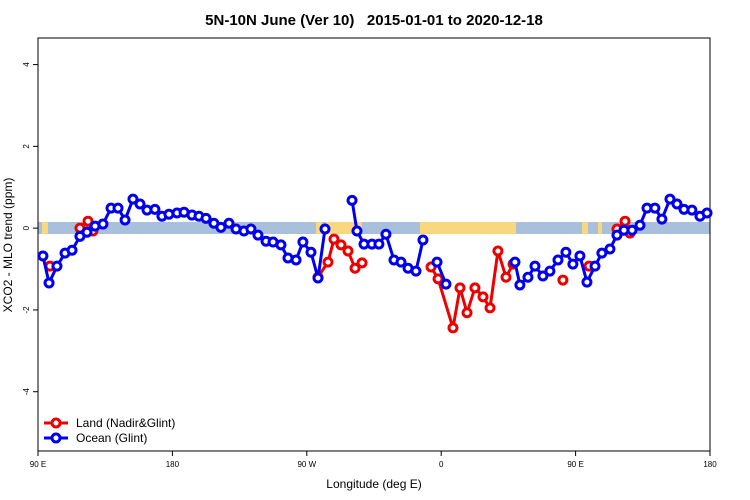  Describe the element at coordinates (26, 146) in the screenshot. I see `y-tick-label: 2` at that location.